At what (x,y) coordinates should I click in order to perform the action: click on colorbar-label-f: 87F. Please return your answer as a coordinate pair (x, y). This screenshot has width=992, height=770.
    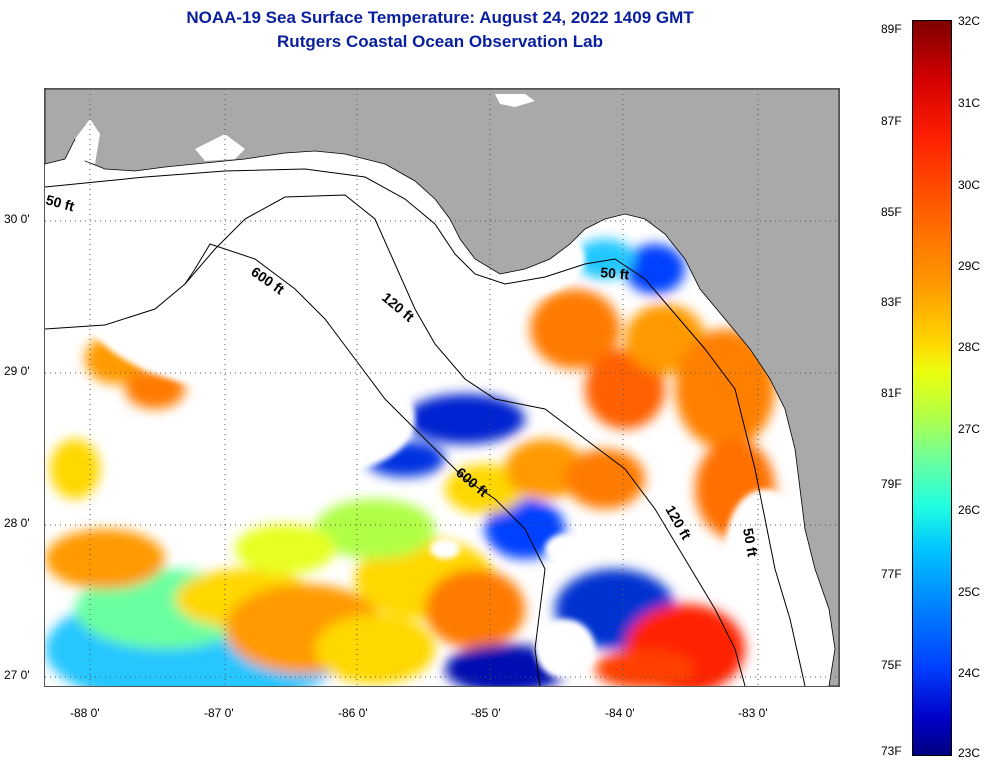
    Looking at the image, I should click on (891, 121).